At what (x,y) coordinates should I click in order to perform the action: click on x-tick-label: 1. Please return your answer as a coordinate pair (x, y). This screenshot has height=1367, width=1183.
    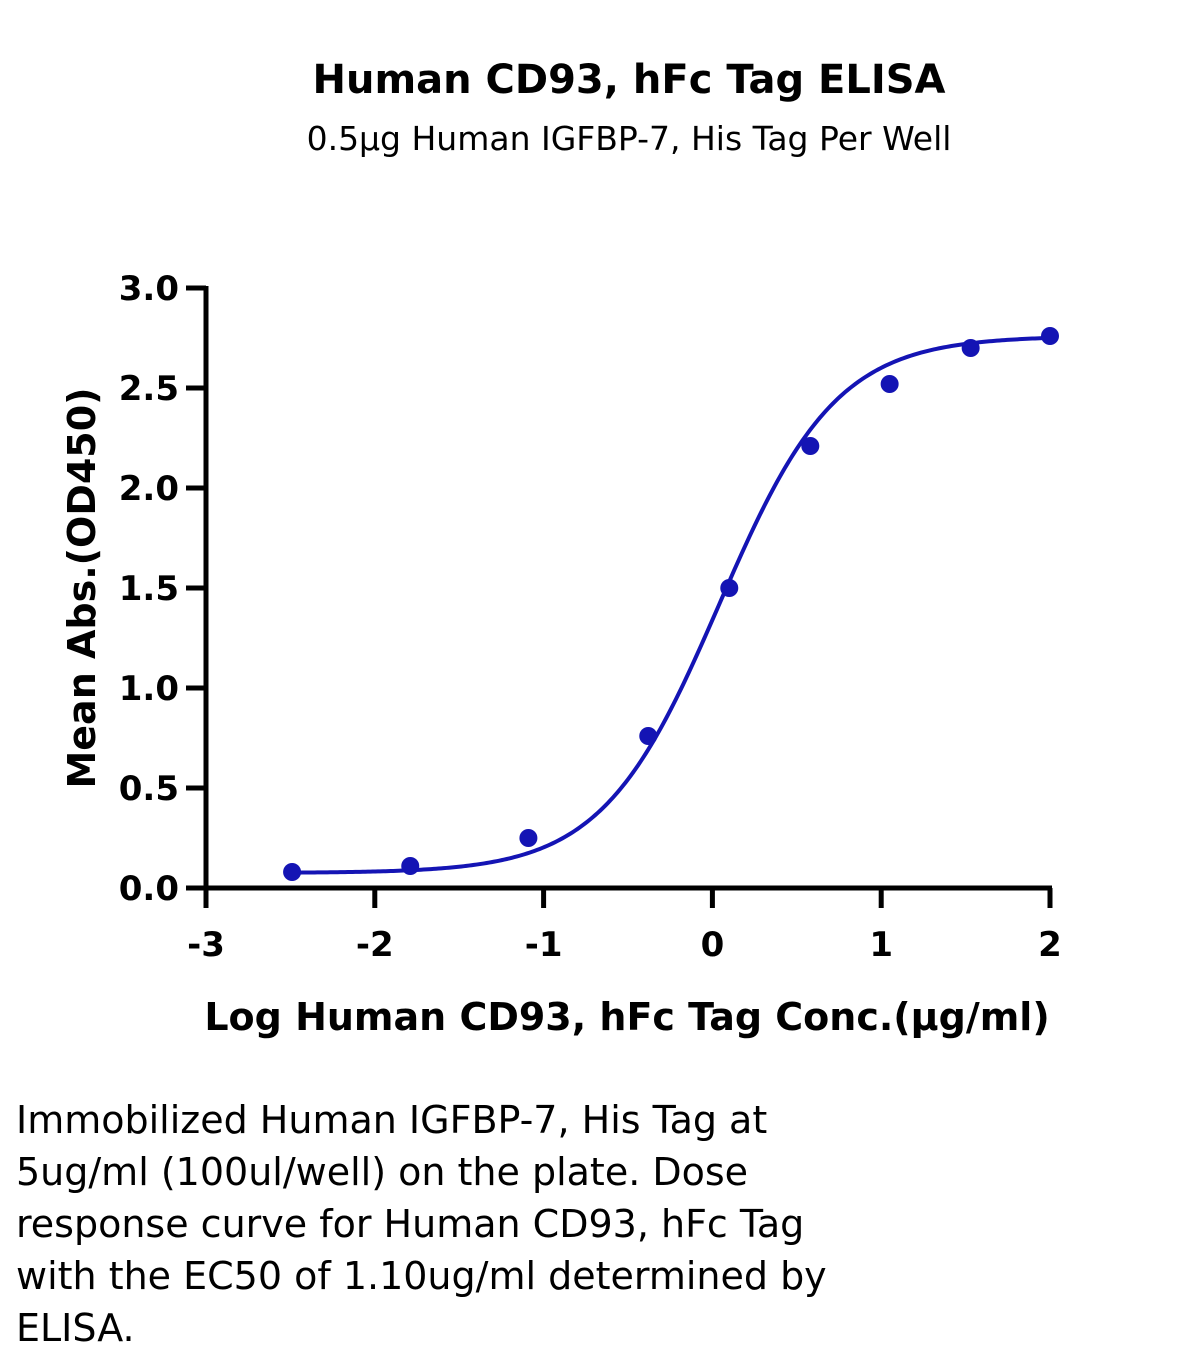
    Looking at the image, I should click on (881, 945).